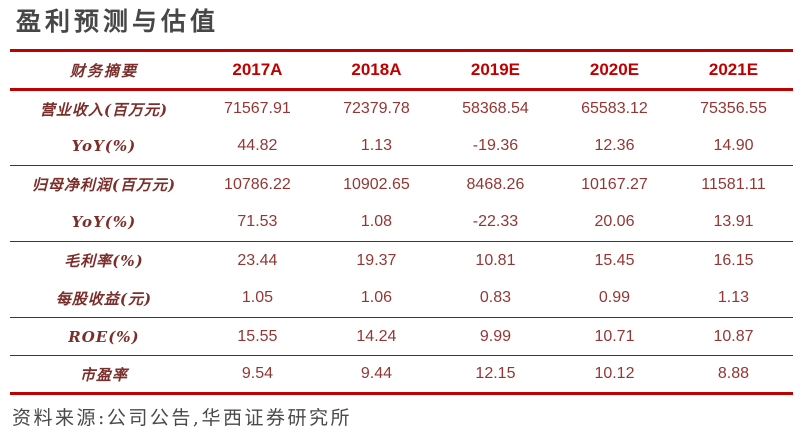 Image resolution: width=808 pixels, height=448 pixels. What do you see at coordinates (257, 109) in the screenshot?
I see `table-cell: 71567.91` at bounding box center [257, 109].